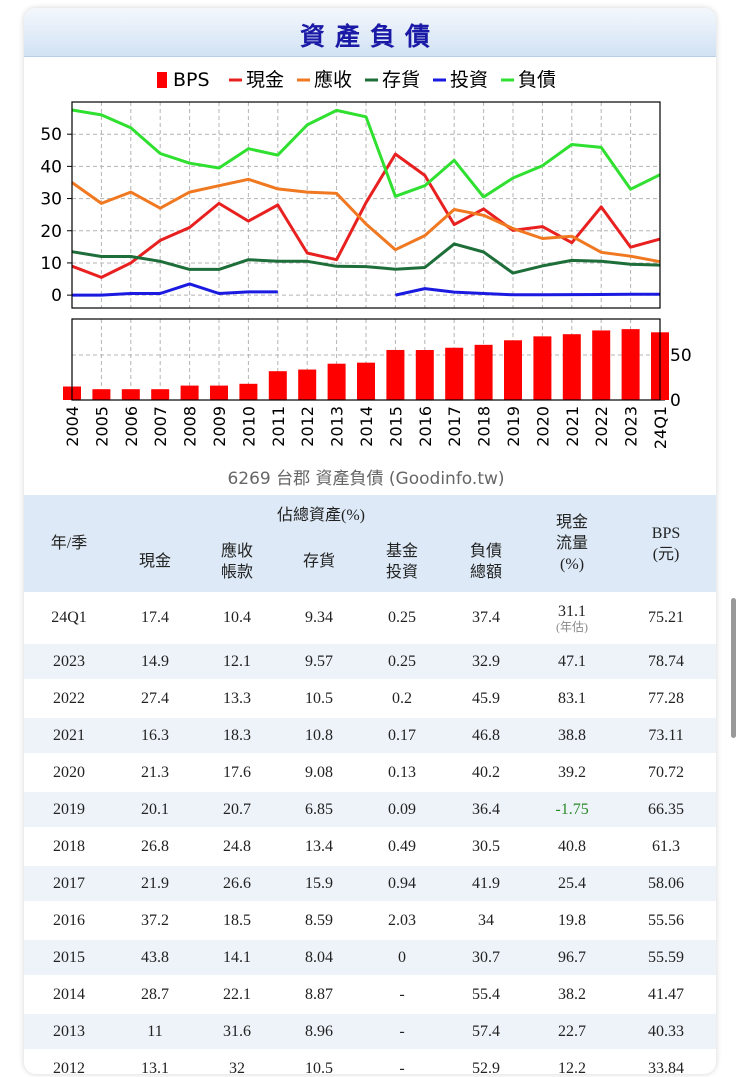 This screenshot has width=740, height=1077. What do you see at coordinates (56, 296) in the screenshot?
I see `y-tick-label: 0` at bounding box center [56, 296].